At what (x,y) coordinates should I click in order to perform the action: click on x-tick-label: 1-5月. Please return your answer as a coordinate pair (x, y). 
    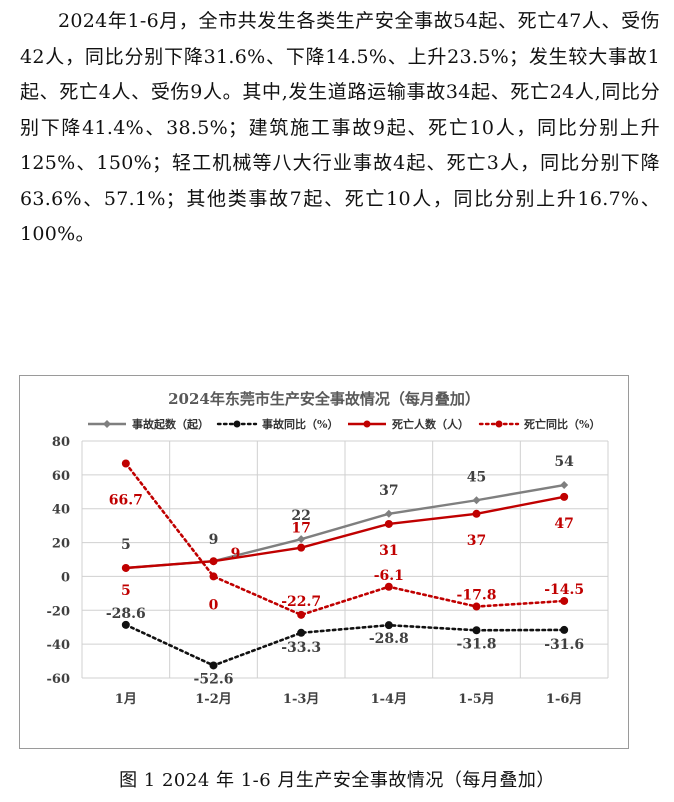
    Looking at the image, I should click on (476, 699).